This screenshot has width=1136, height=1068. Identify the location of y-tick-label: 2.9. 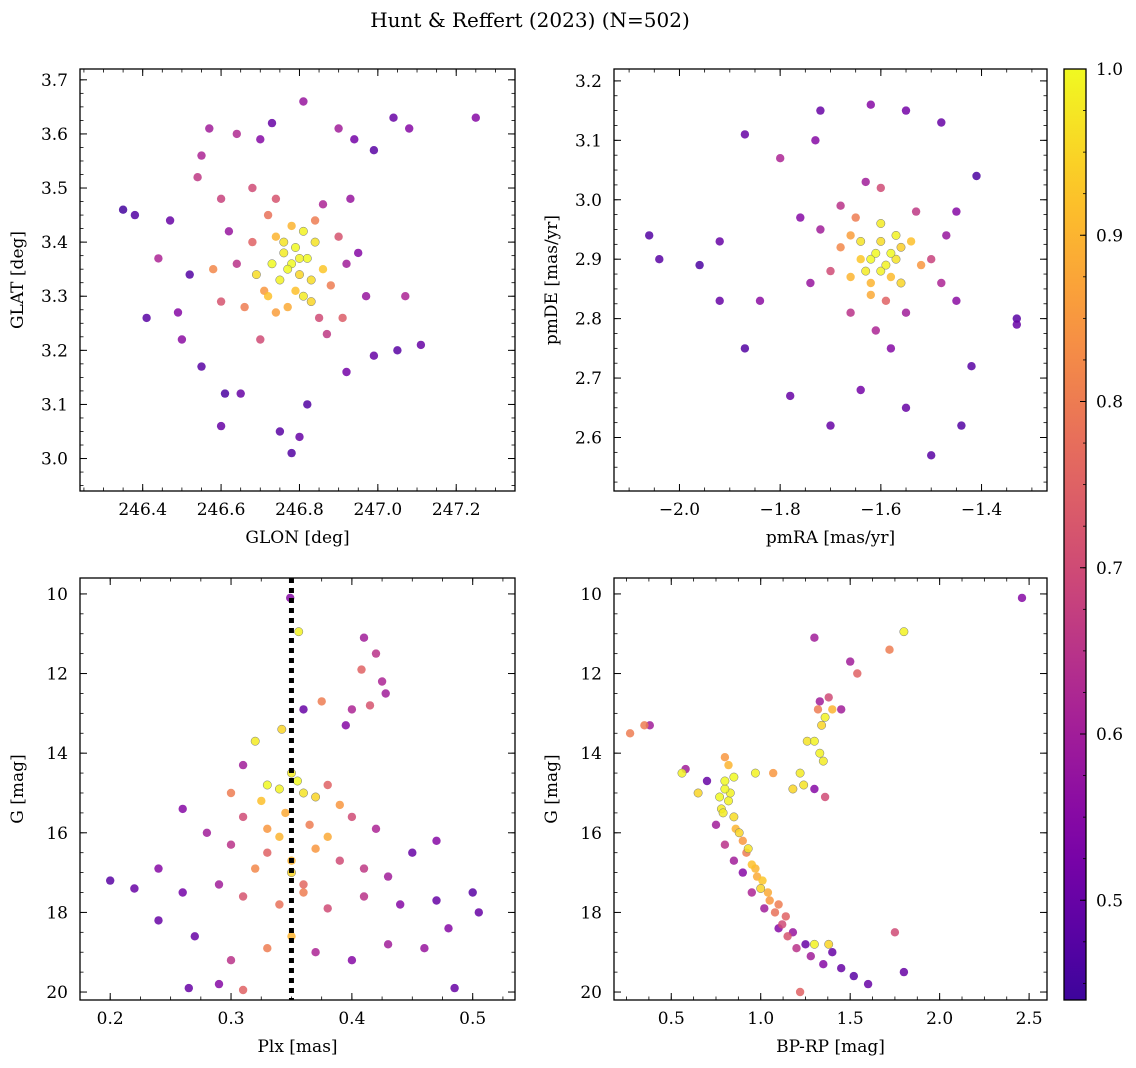
(588, 260).